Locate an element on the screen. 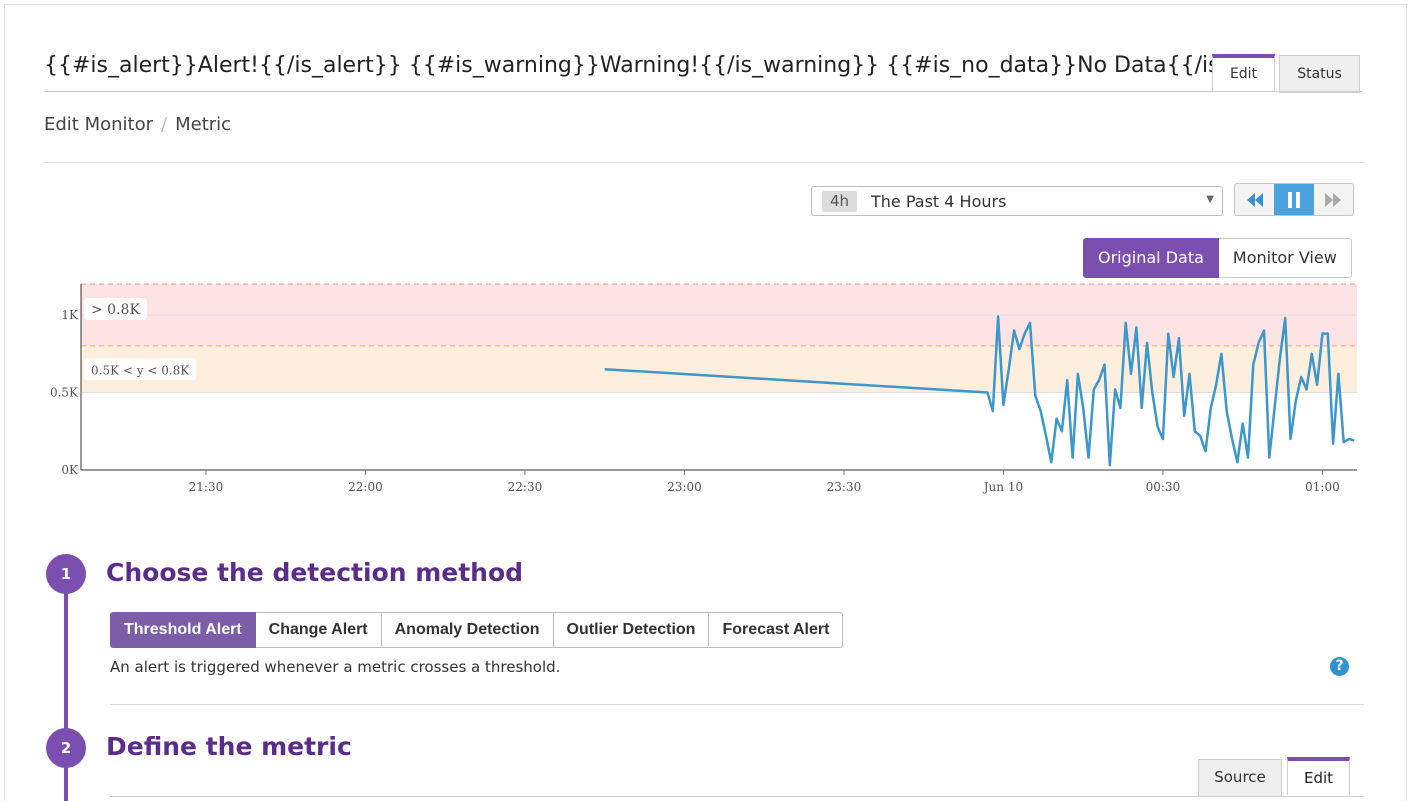 This screenshot has width=1409, height=801. threshold-alert-button: Threshold Alert is located at coordinates (183, 630).